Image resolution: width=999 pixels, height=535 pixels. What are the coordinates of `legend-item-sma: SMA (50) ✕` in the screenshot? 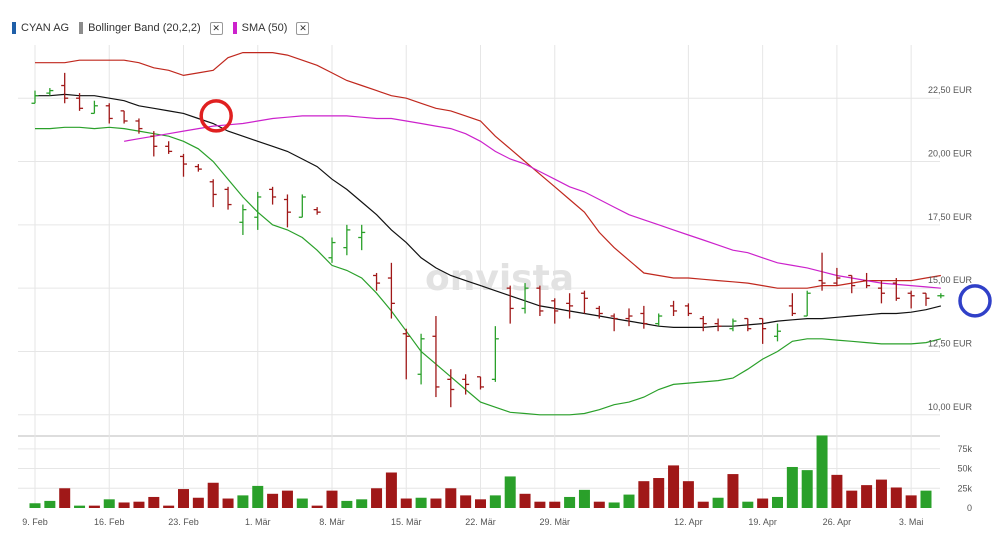 It's located at (271, 28).